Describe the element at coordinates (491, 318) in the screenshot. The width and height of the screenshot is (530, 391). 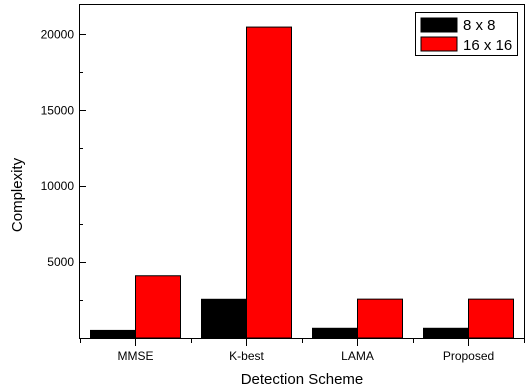
I see `bar-proposed-16x16` at that location.